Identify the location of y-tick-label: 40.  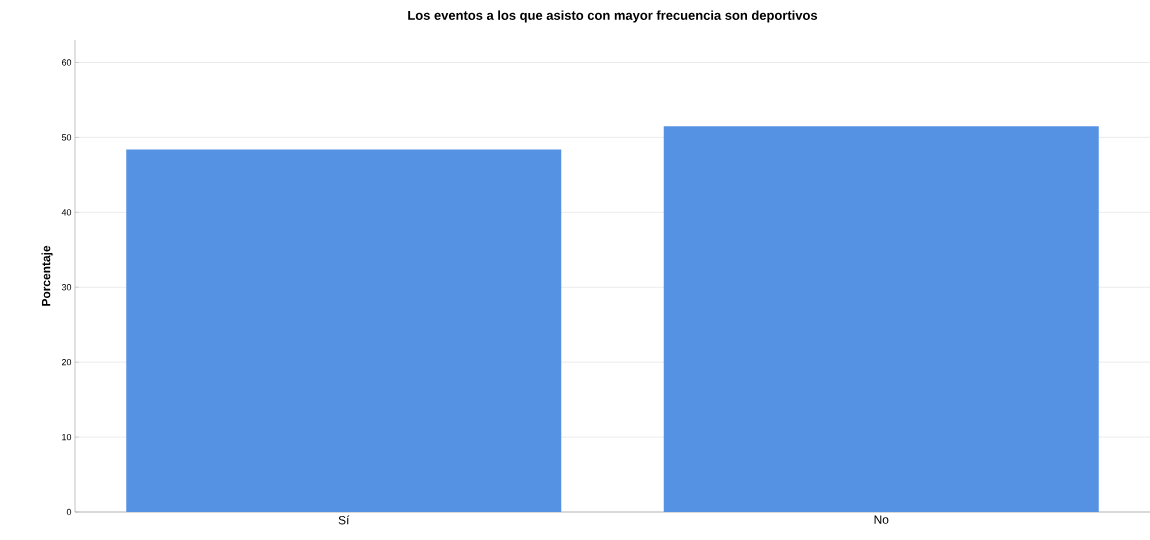
(66, 212).